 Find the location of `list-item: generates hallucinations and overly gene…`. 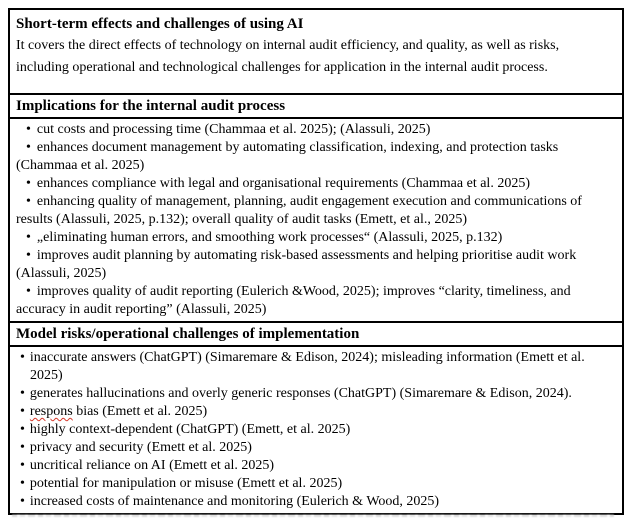

list-item: generates hallucinations and overly gene… is located at coordinates (316, 394).